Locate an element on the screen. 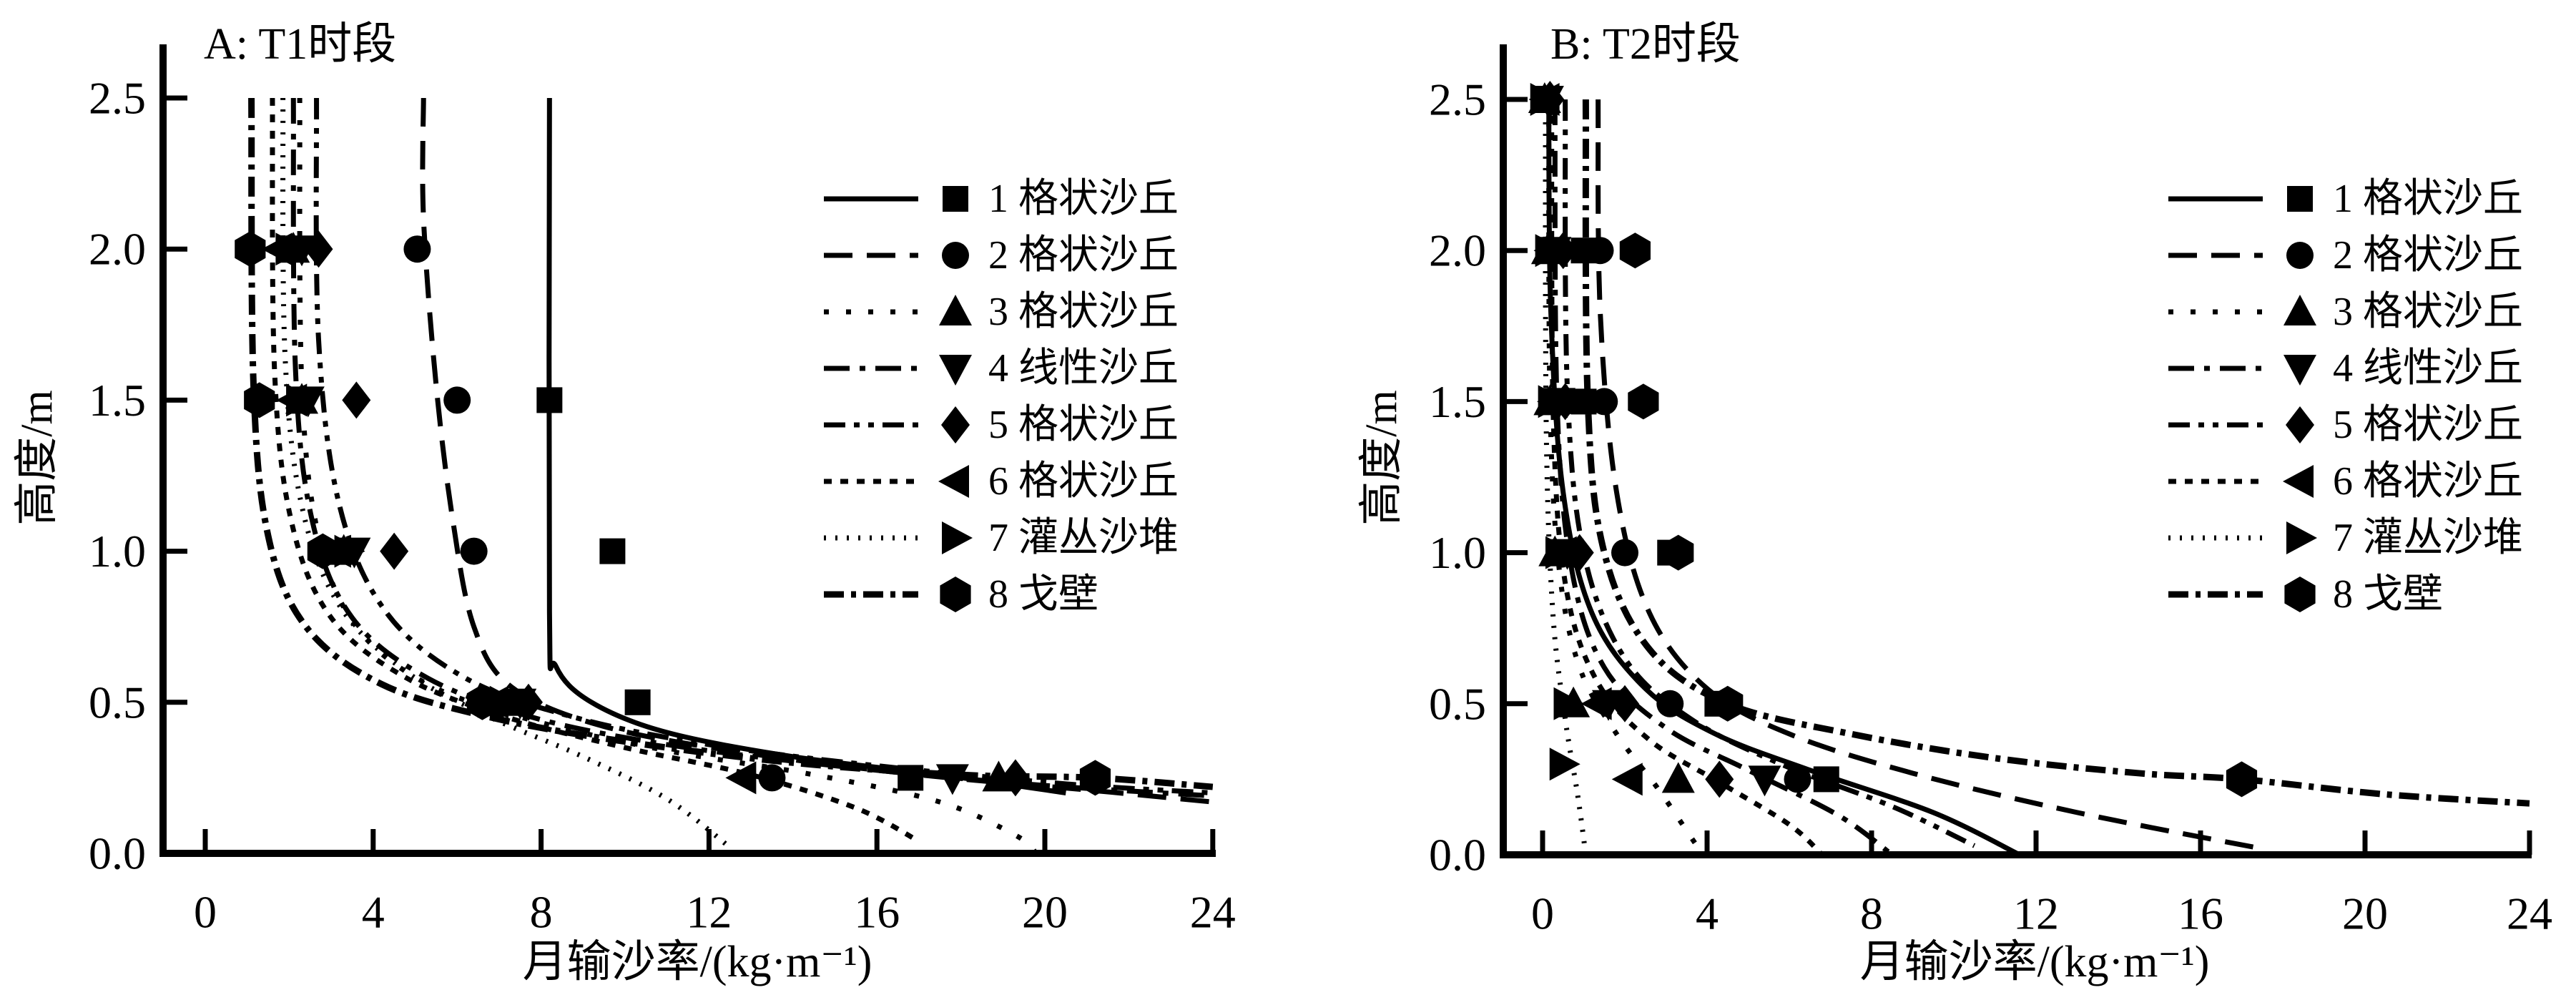 This screenshot has width=2576, height=995. x-tick-label: 4 is located at coordinates (374, 913).